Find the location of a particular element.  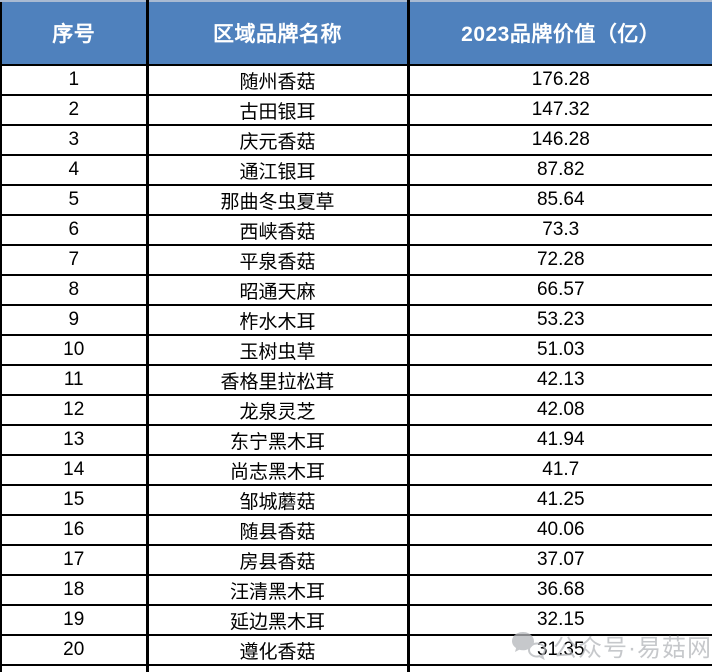

brand-name-cell: 汪清黑木耳 is located at coordinates (277, 590).